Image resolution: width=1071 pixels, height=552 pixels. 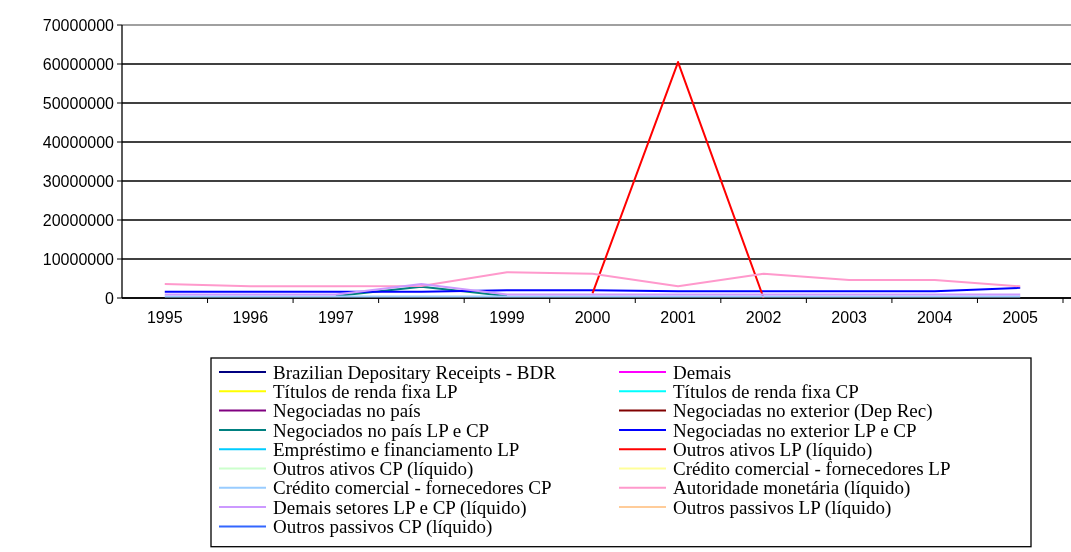 What do you see at coordinates (849, 317) in the screenshot?
I see `x-tick-label: 2003` at bounding box center [849, 317].